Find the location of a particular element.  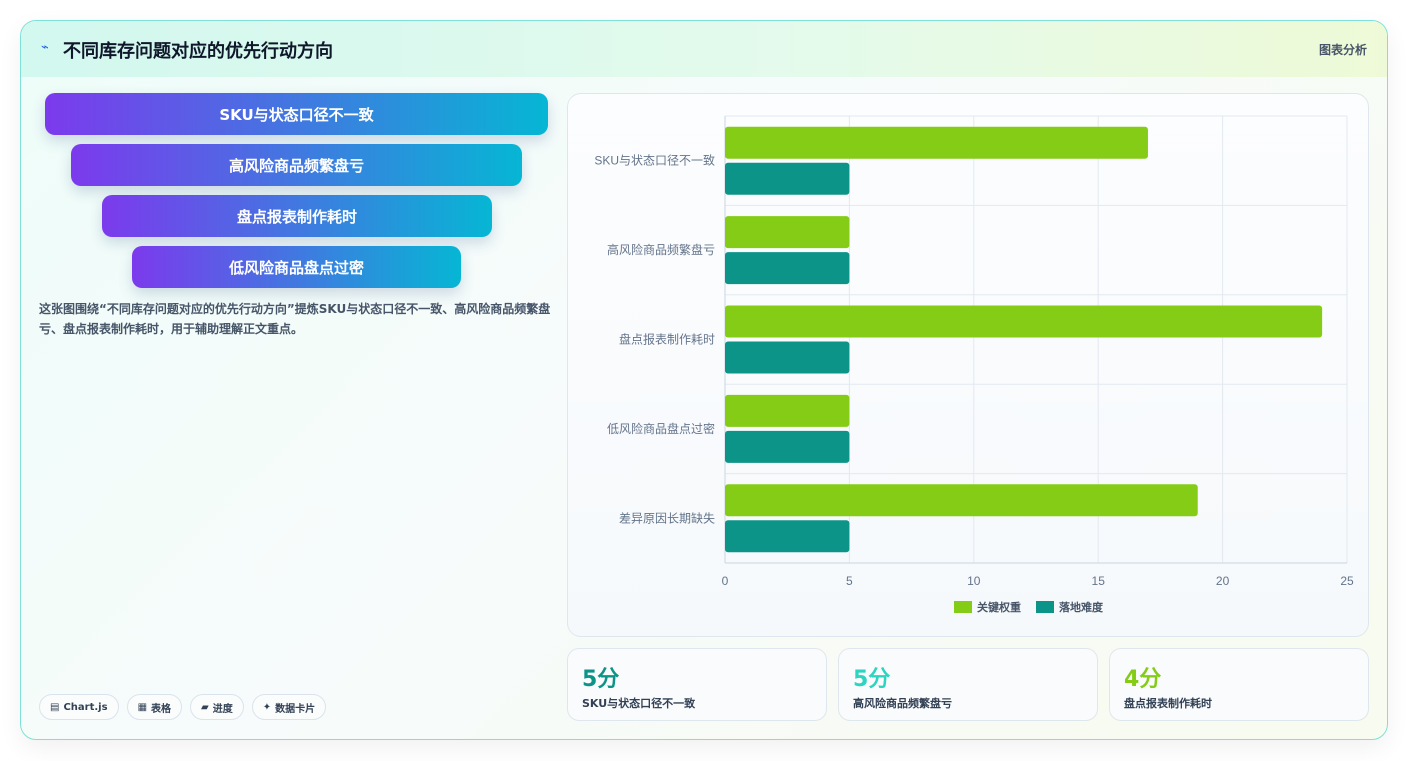

chip-label: Chart.js is located at coordinates (85, 707).